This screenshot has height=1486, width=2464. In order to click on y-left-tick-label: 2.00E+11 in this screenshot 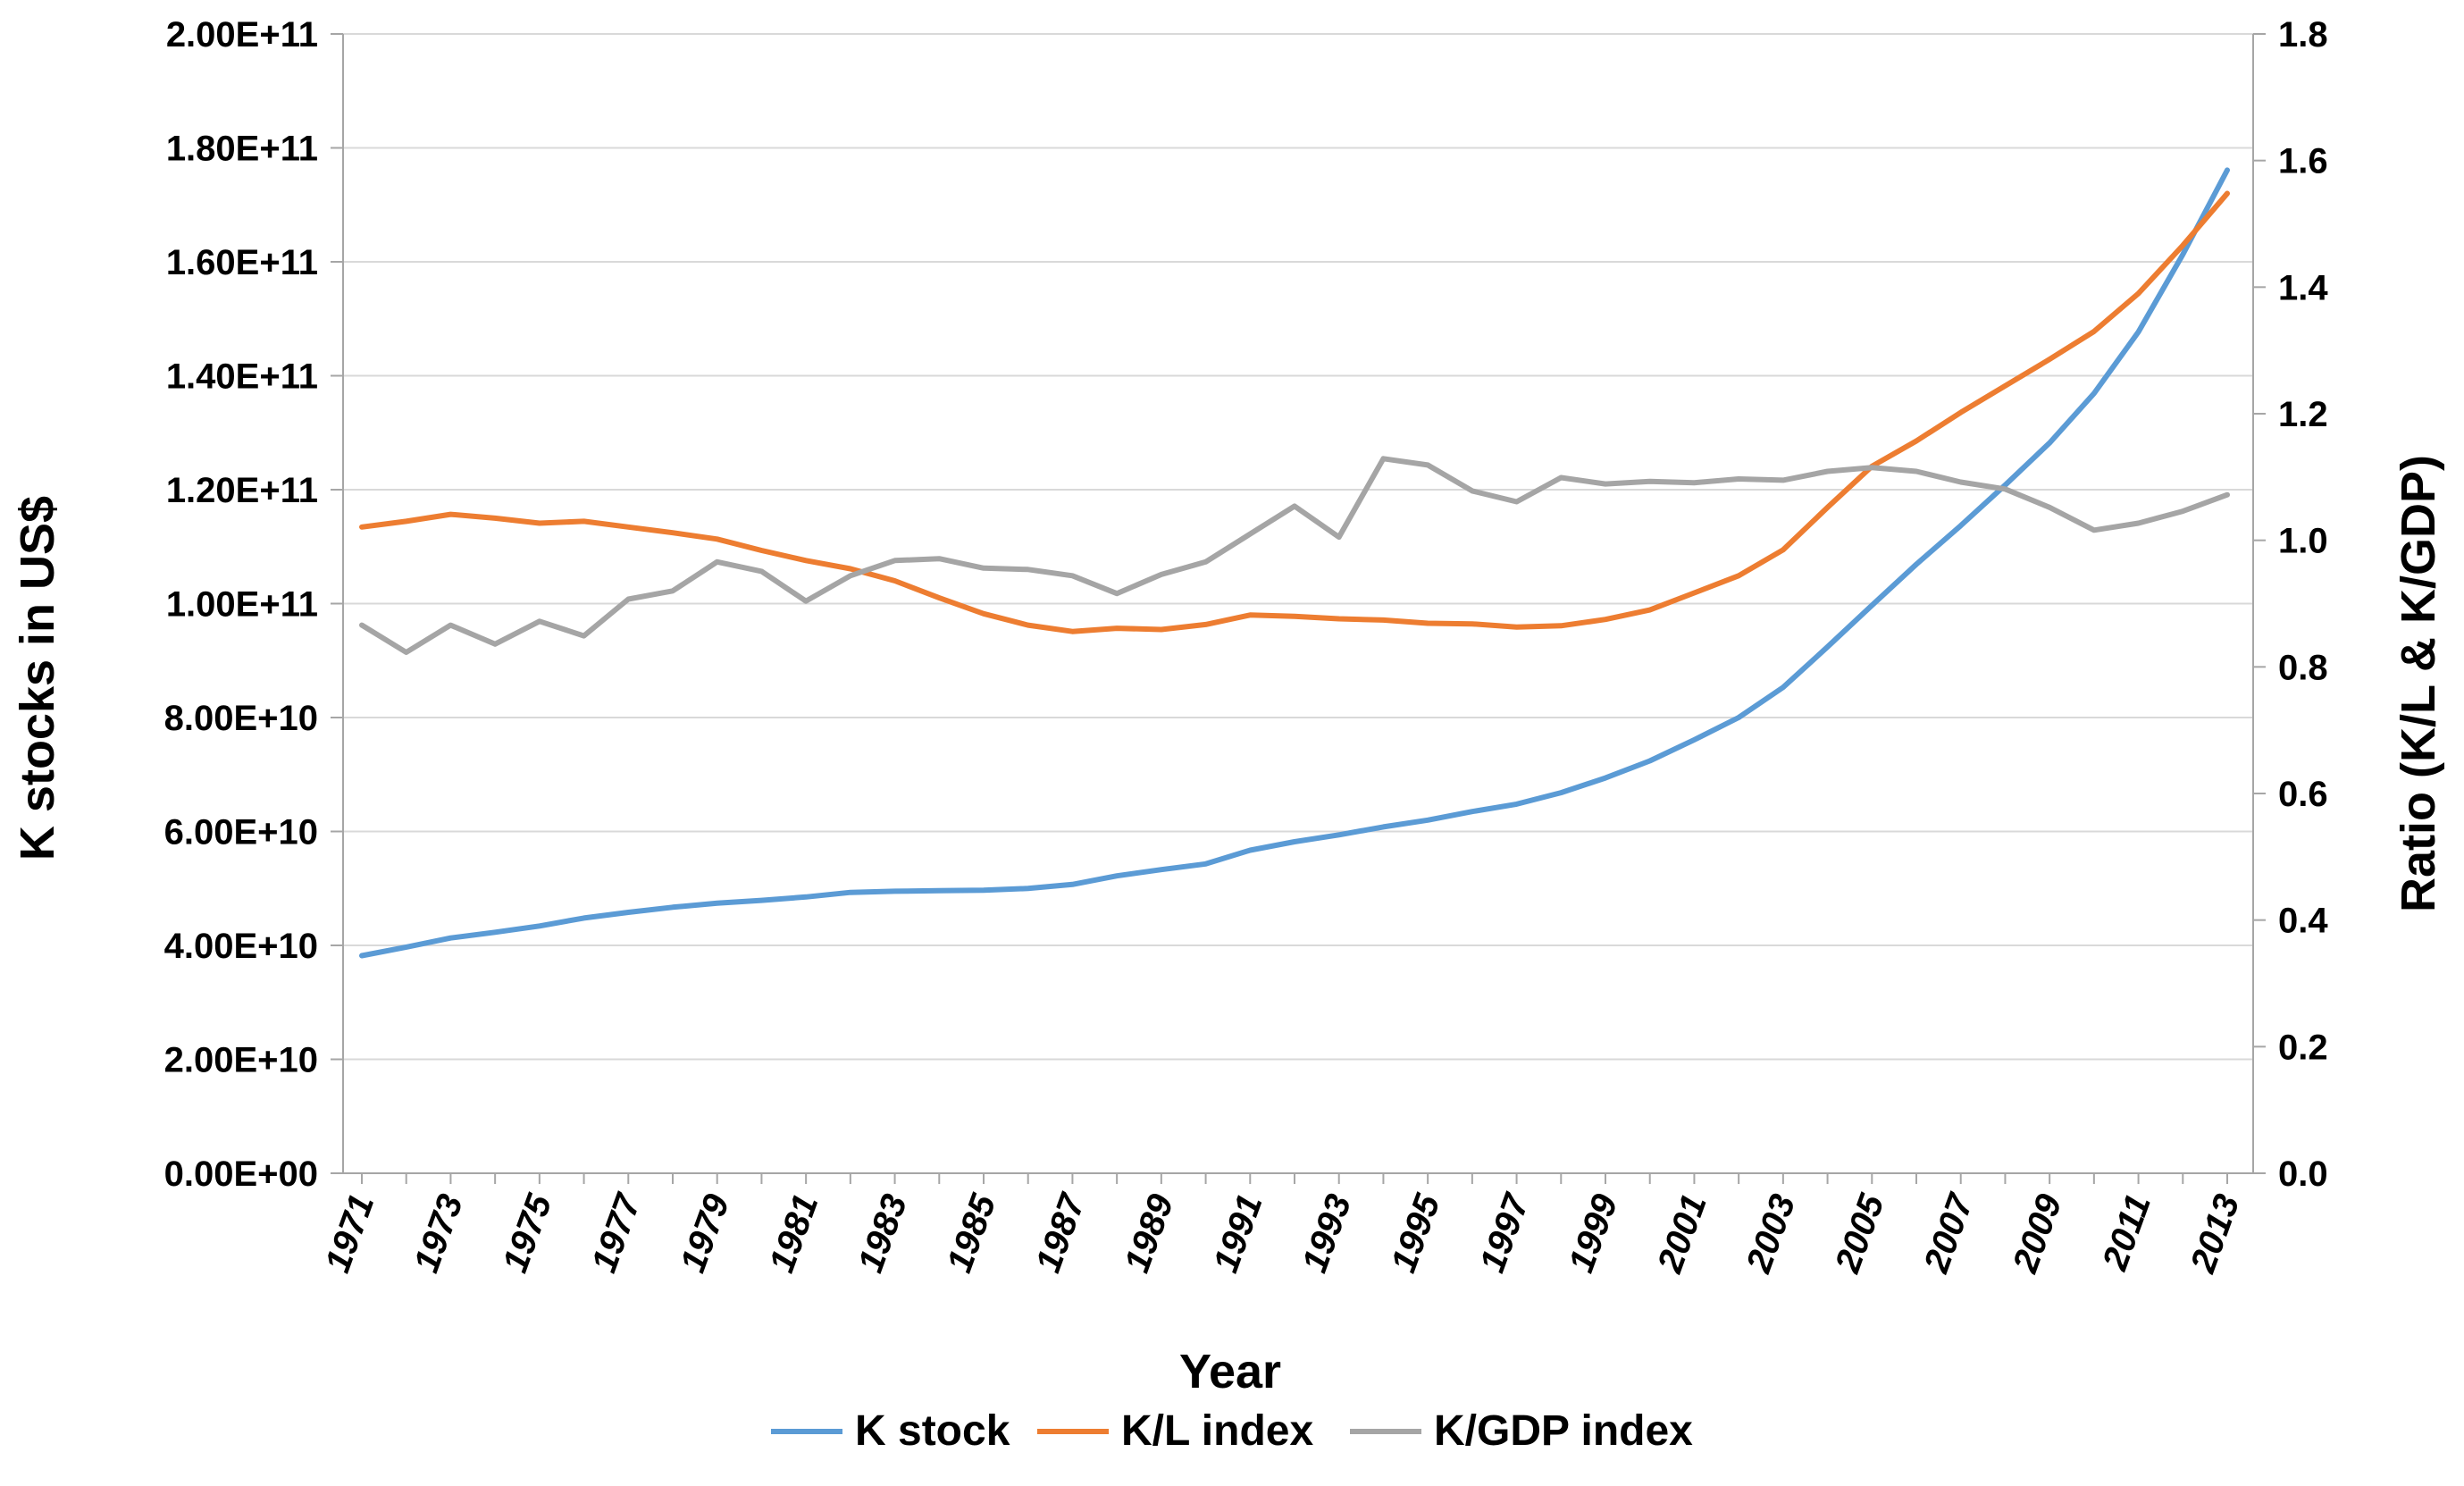, I will do `click(242, 35)`.